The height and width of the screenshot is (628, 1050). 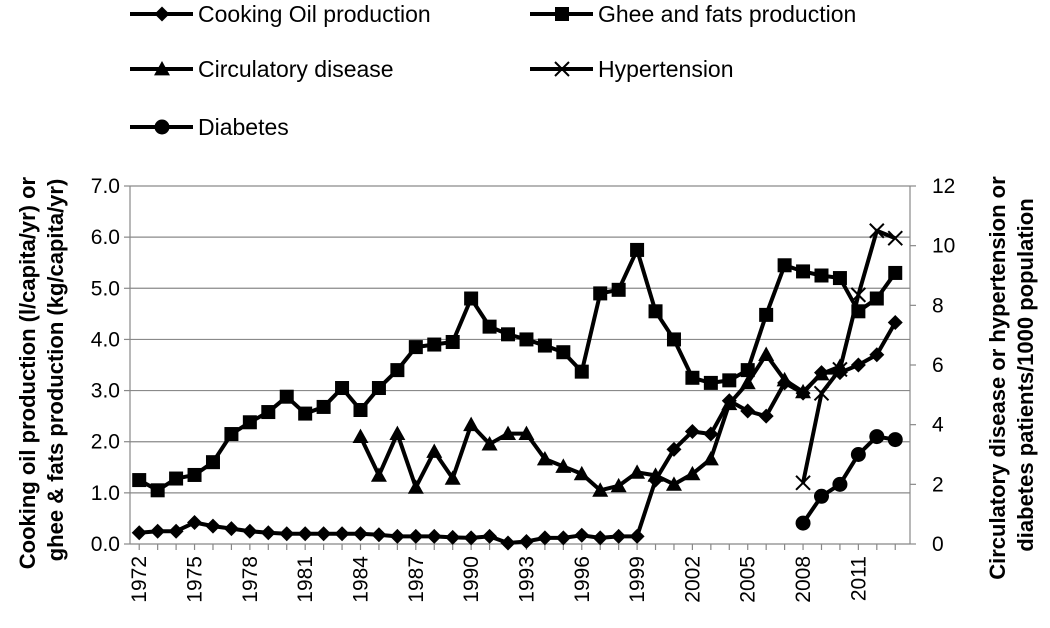 I want to click on legend-item-diabetes: Diabetes, so click(x=209, y=127).